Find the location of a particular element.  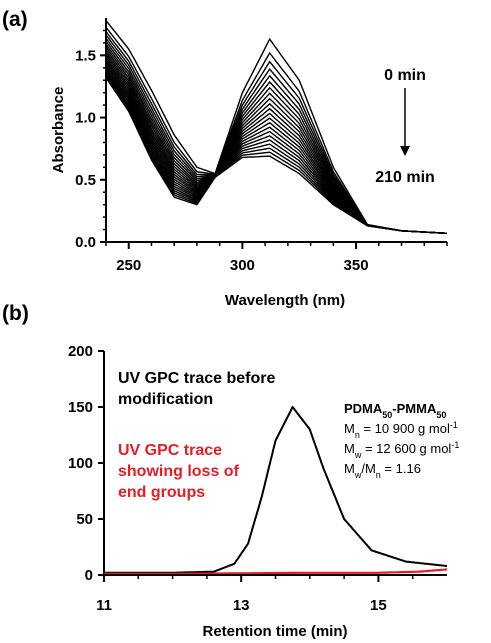

a-annotation-start: 0 min is located at coordinates (405, 75).